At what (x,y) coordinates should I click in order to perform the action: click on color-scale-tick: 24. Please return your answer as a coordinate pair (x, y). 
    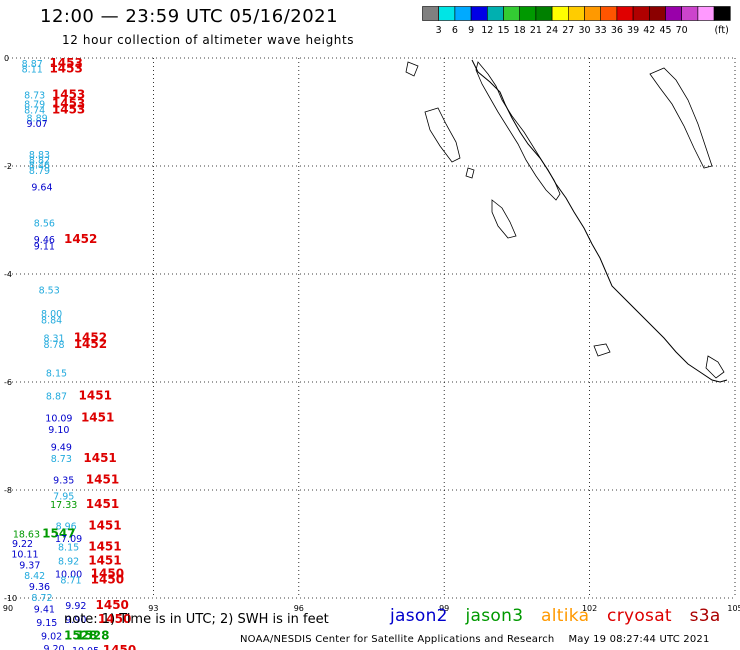
    Looking at the image, I should click on (552, 30).